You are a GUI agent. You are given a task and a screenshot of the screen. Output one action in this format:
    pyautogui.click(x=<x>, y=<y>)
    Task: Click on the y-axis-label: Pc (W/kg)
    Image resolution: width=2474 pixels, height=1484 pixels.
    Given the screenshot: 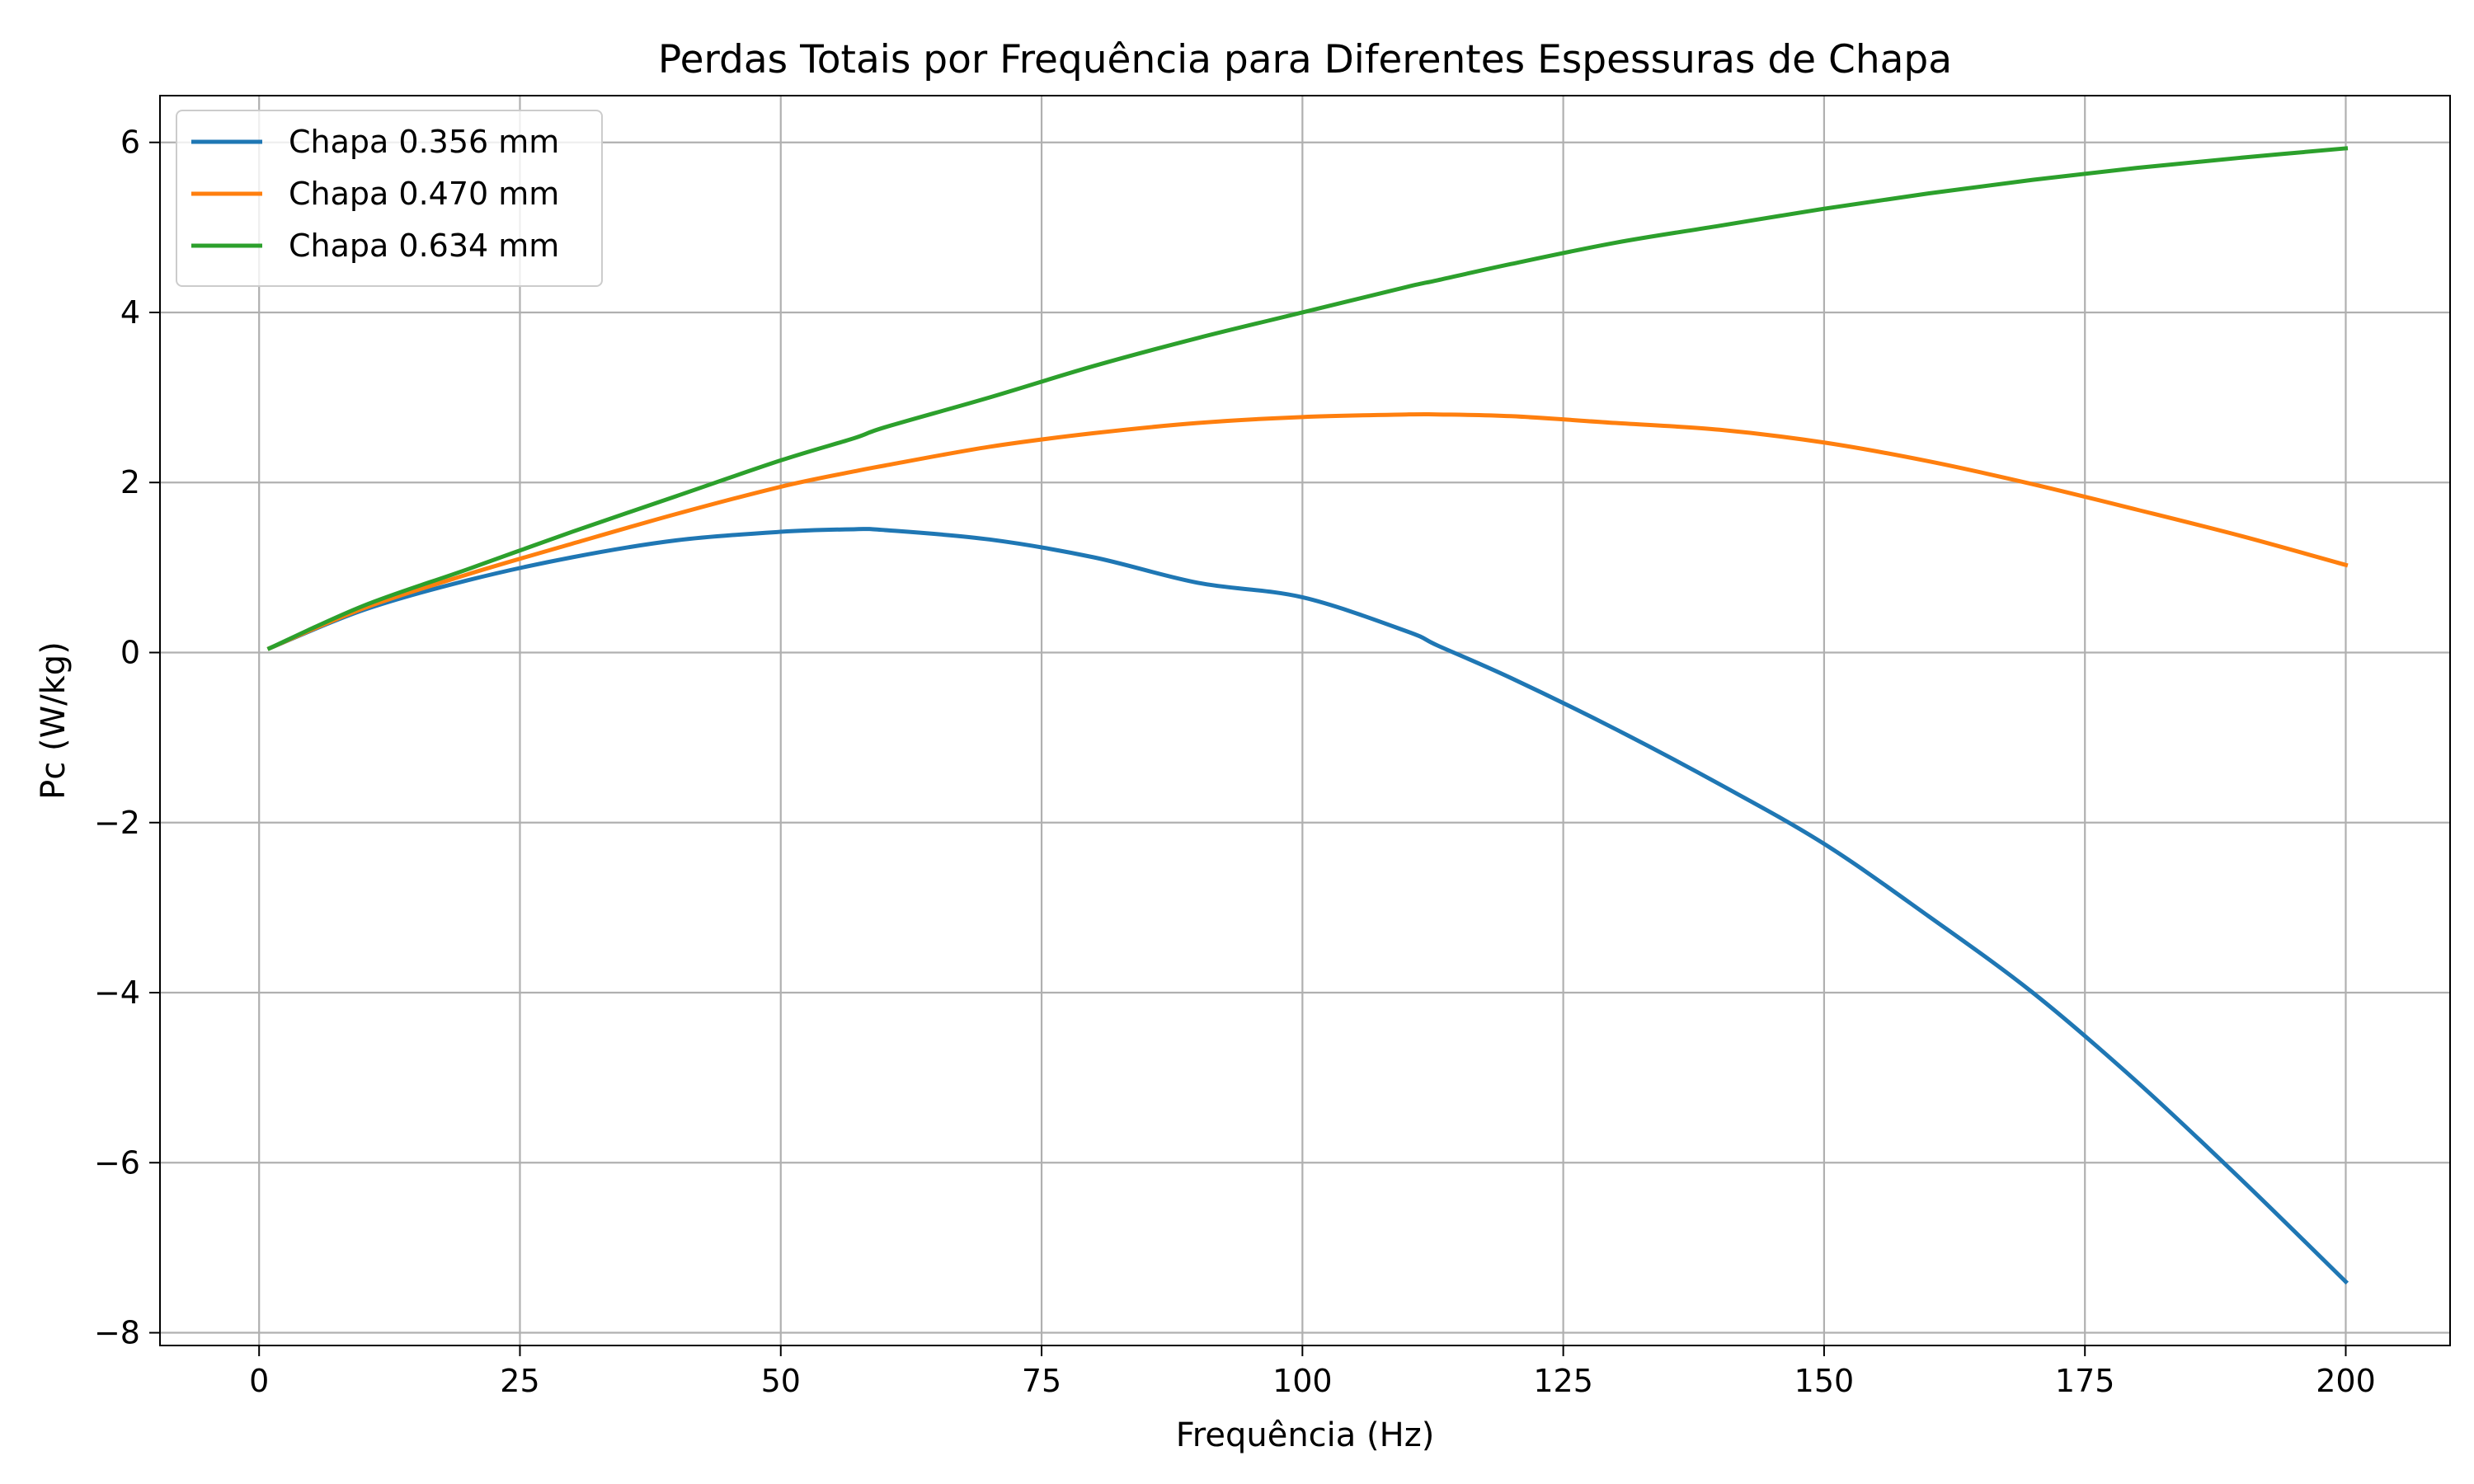 What is the action you would take?
    pyautogui.click(x=54, y=720)
    